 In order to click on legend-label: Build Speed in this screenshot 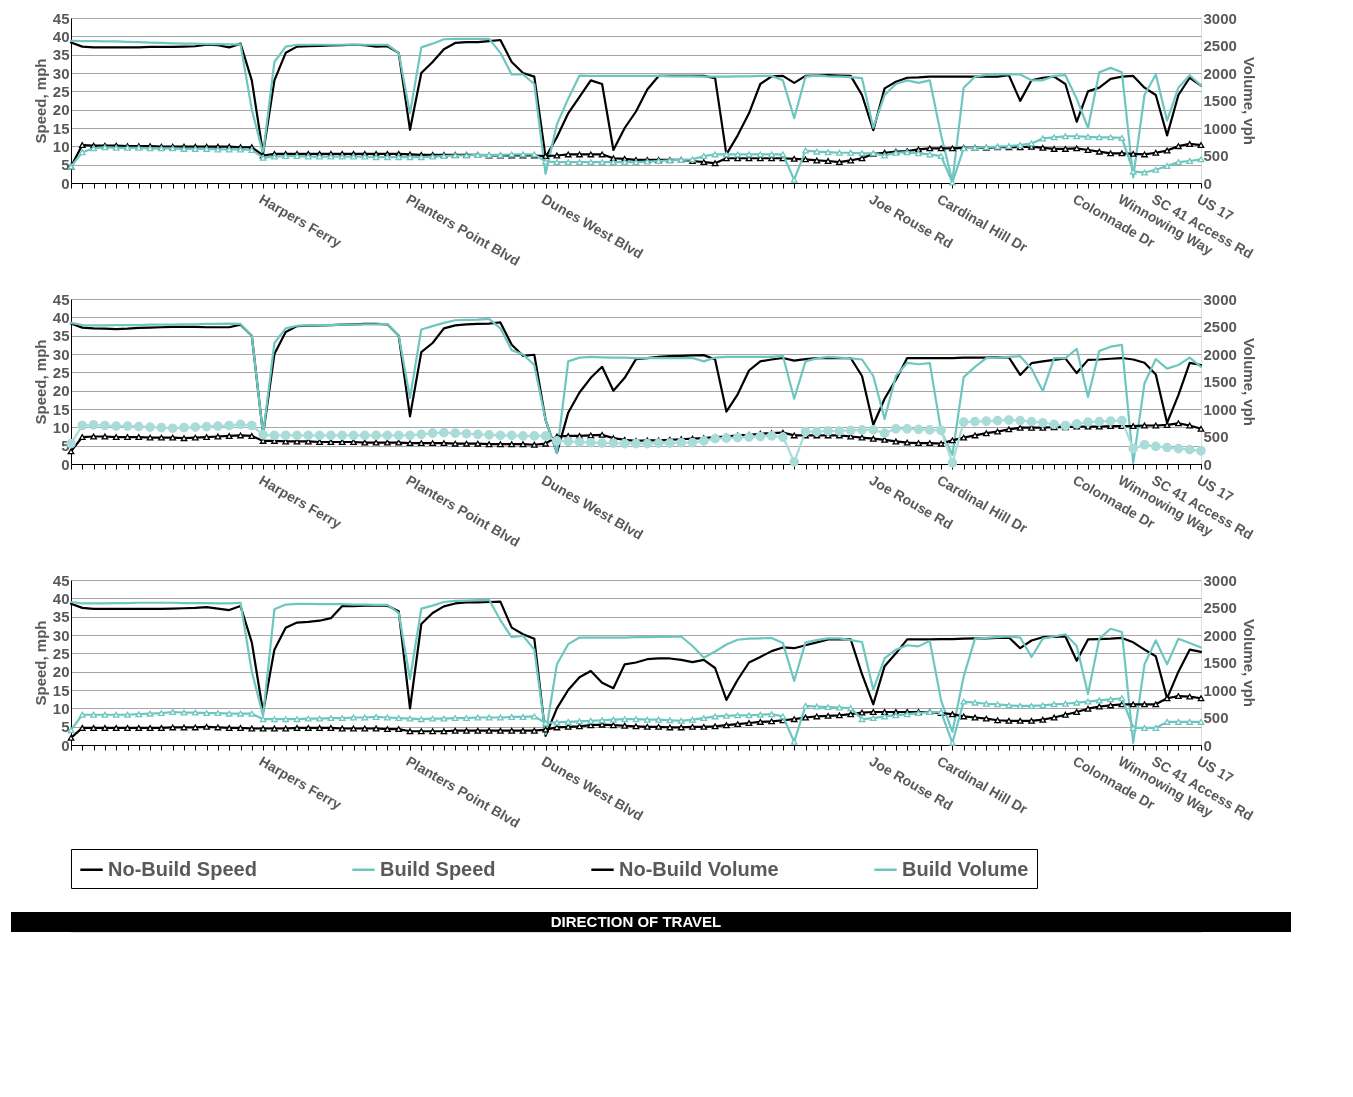, I will do `click(438, 868)`.